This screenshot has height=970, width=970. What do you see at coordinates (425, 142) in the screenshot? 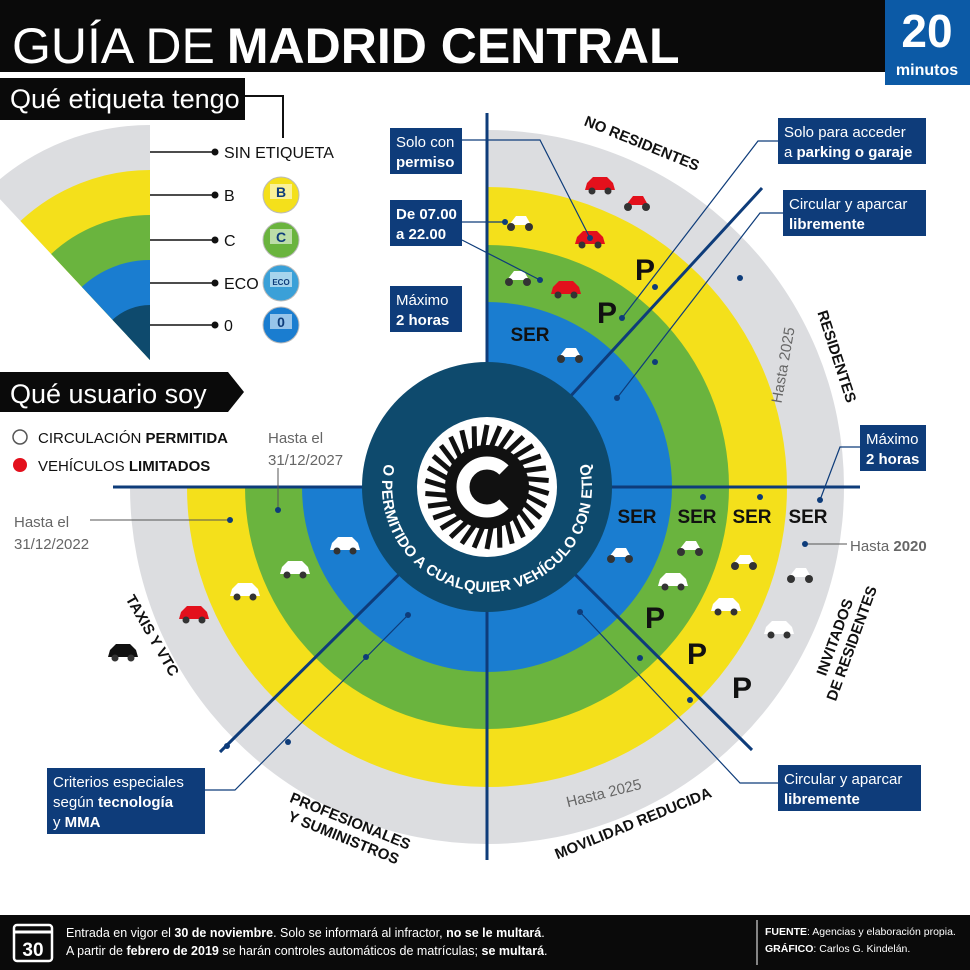
I see `callout-text: Solo con` at bounding box center [425, 142].